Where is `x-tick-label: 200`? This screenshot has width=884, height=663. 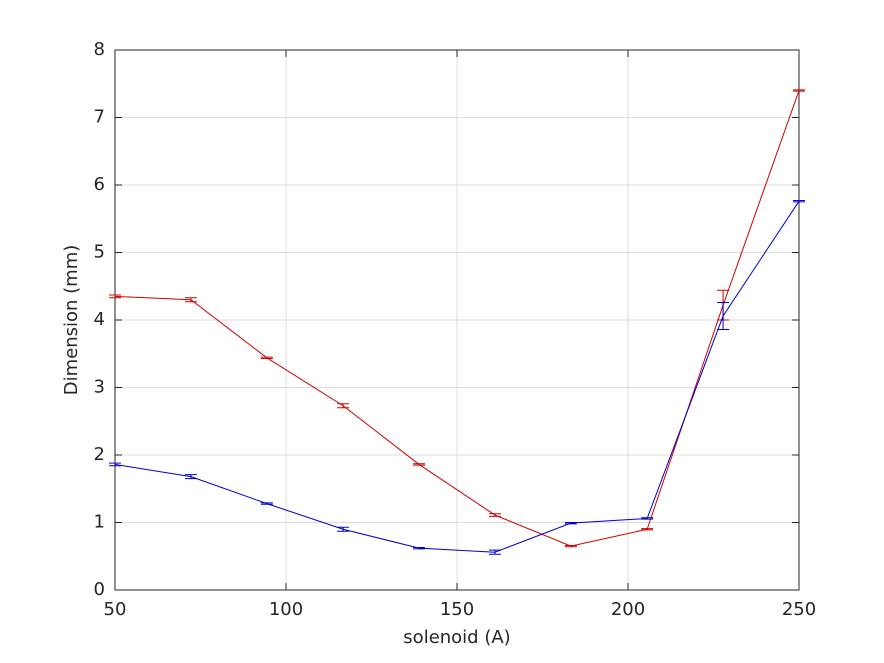 x-tick-label: 200 is located at coordinates (628, 609).